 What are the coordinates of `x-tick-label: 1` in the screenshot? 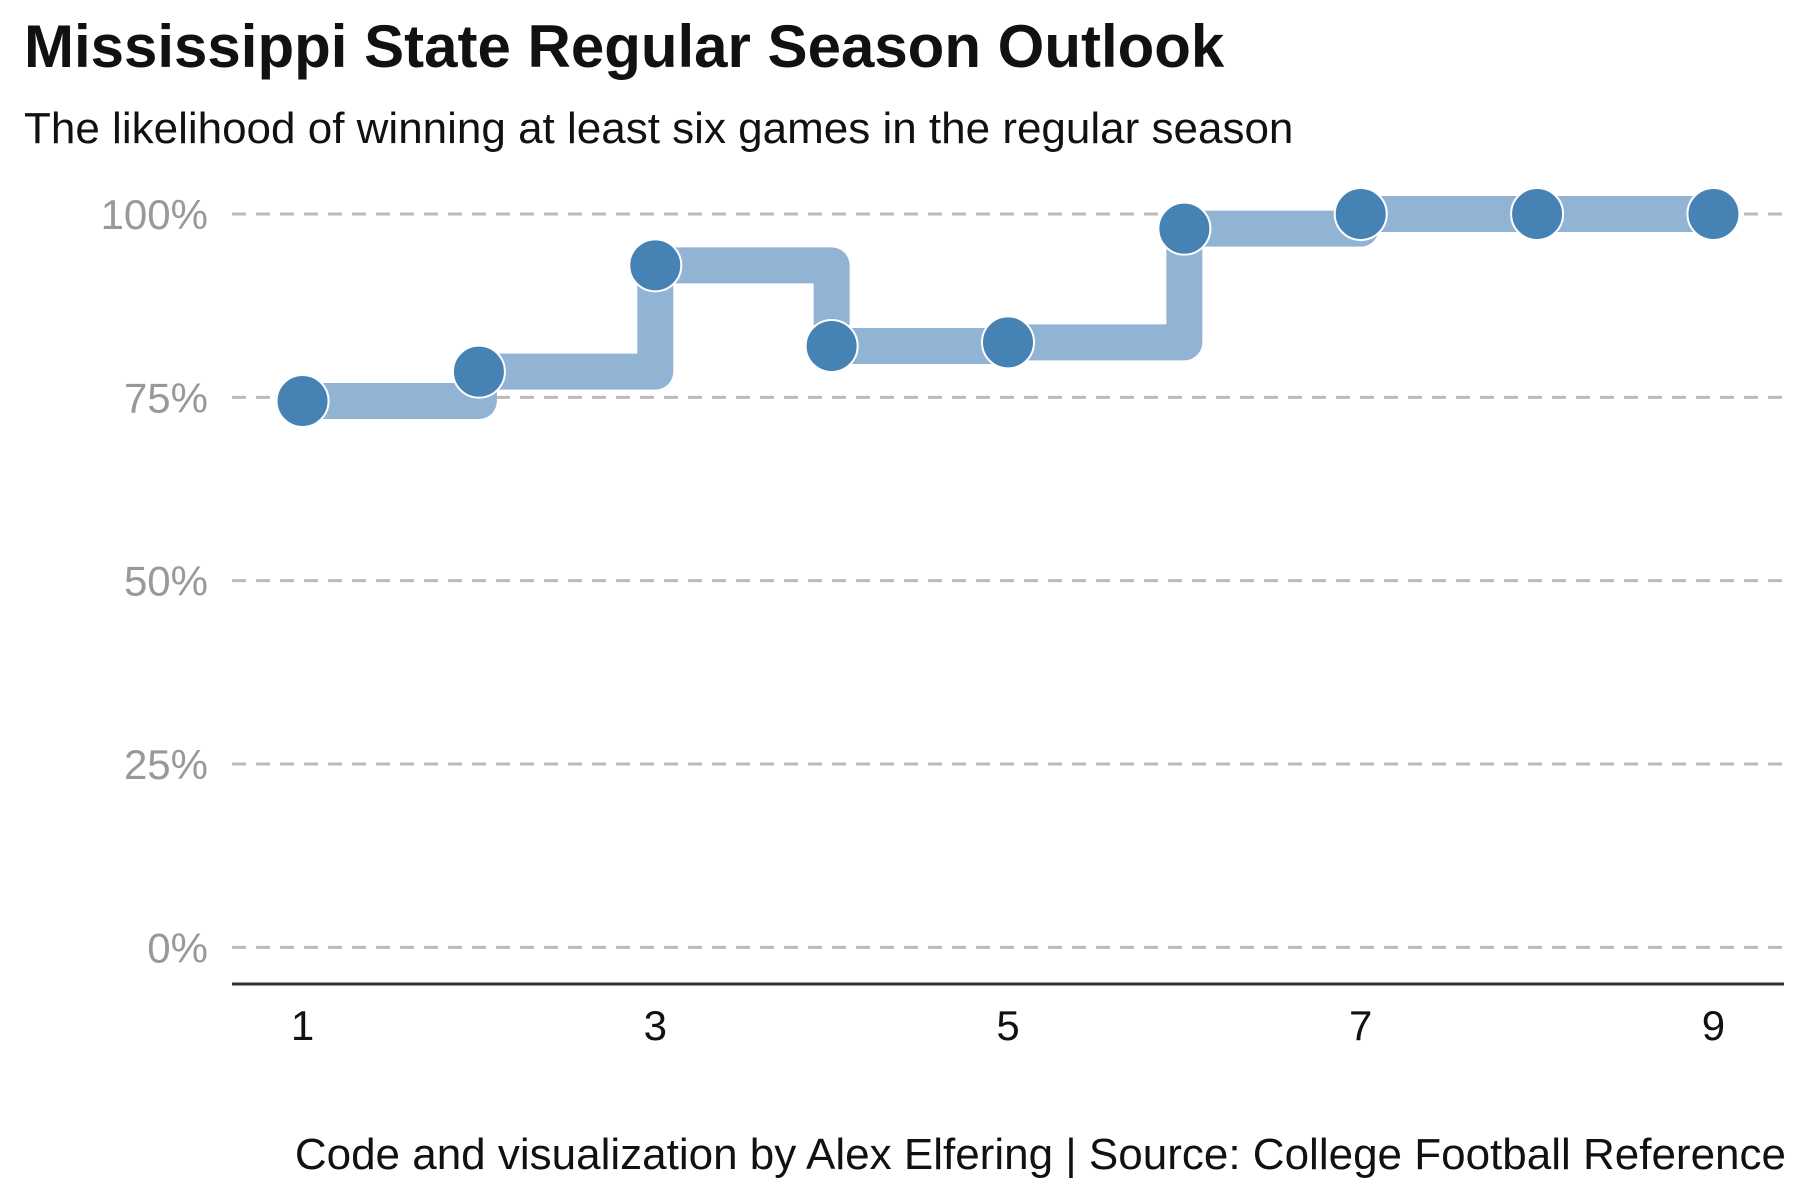 It's located at (302, 1025).